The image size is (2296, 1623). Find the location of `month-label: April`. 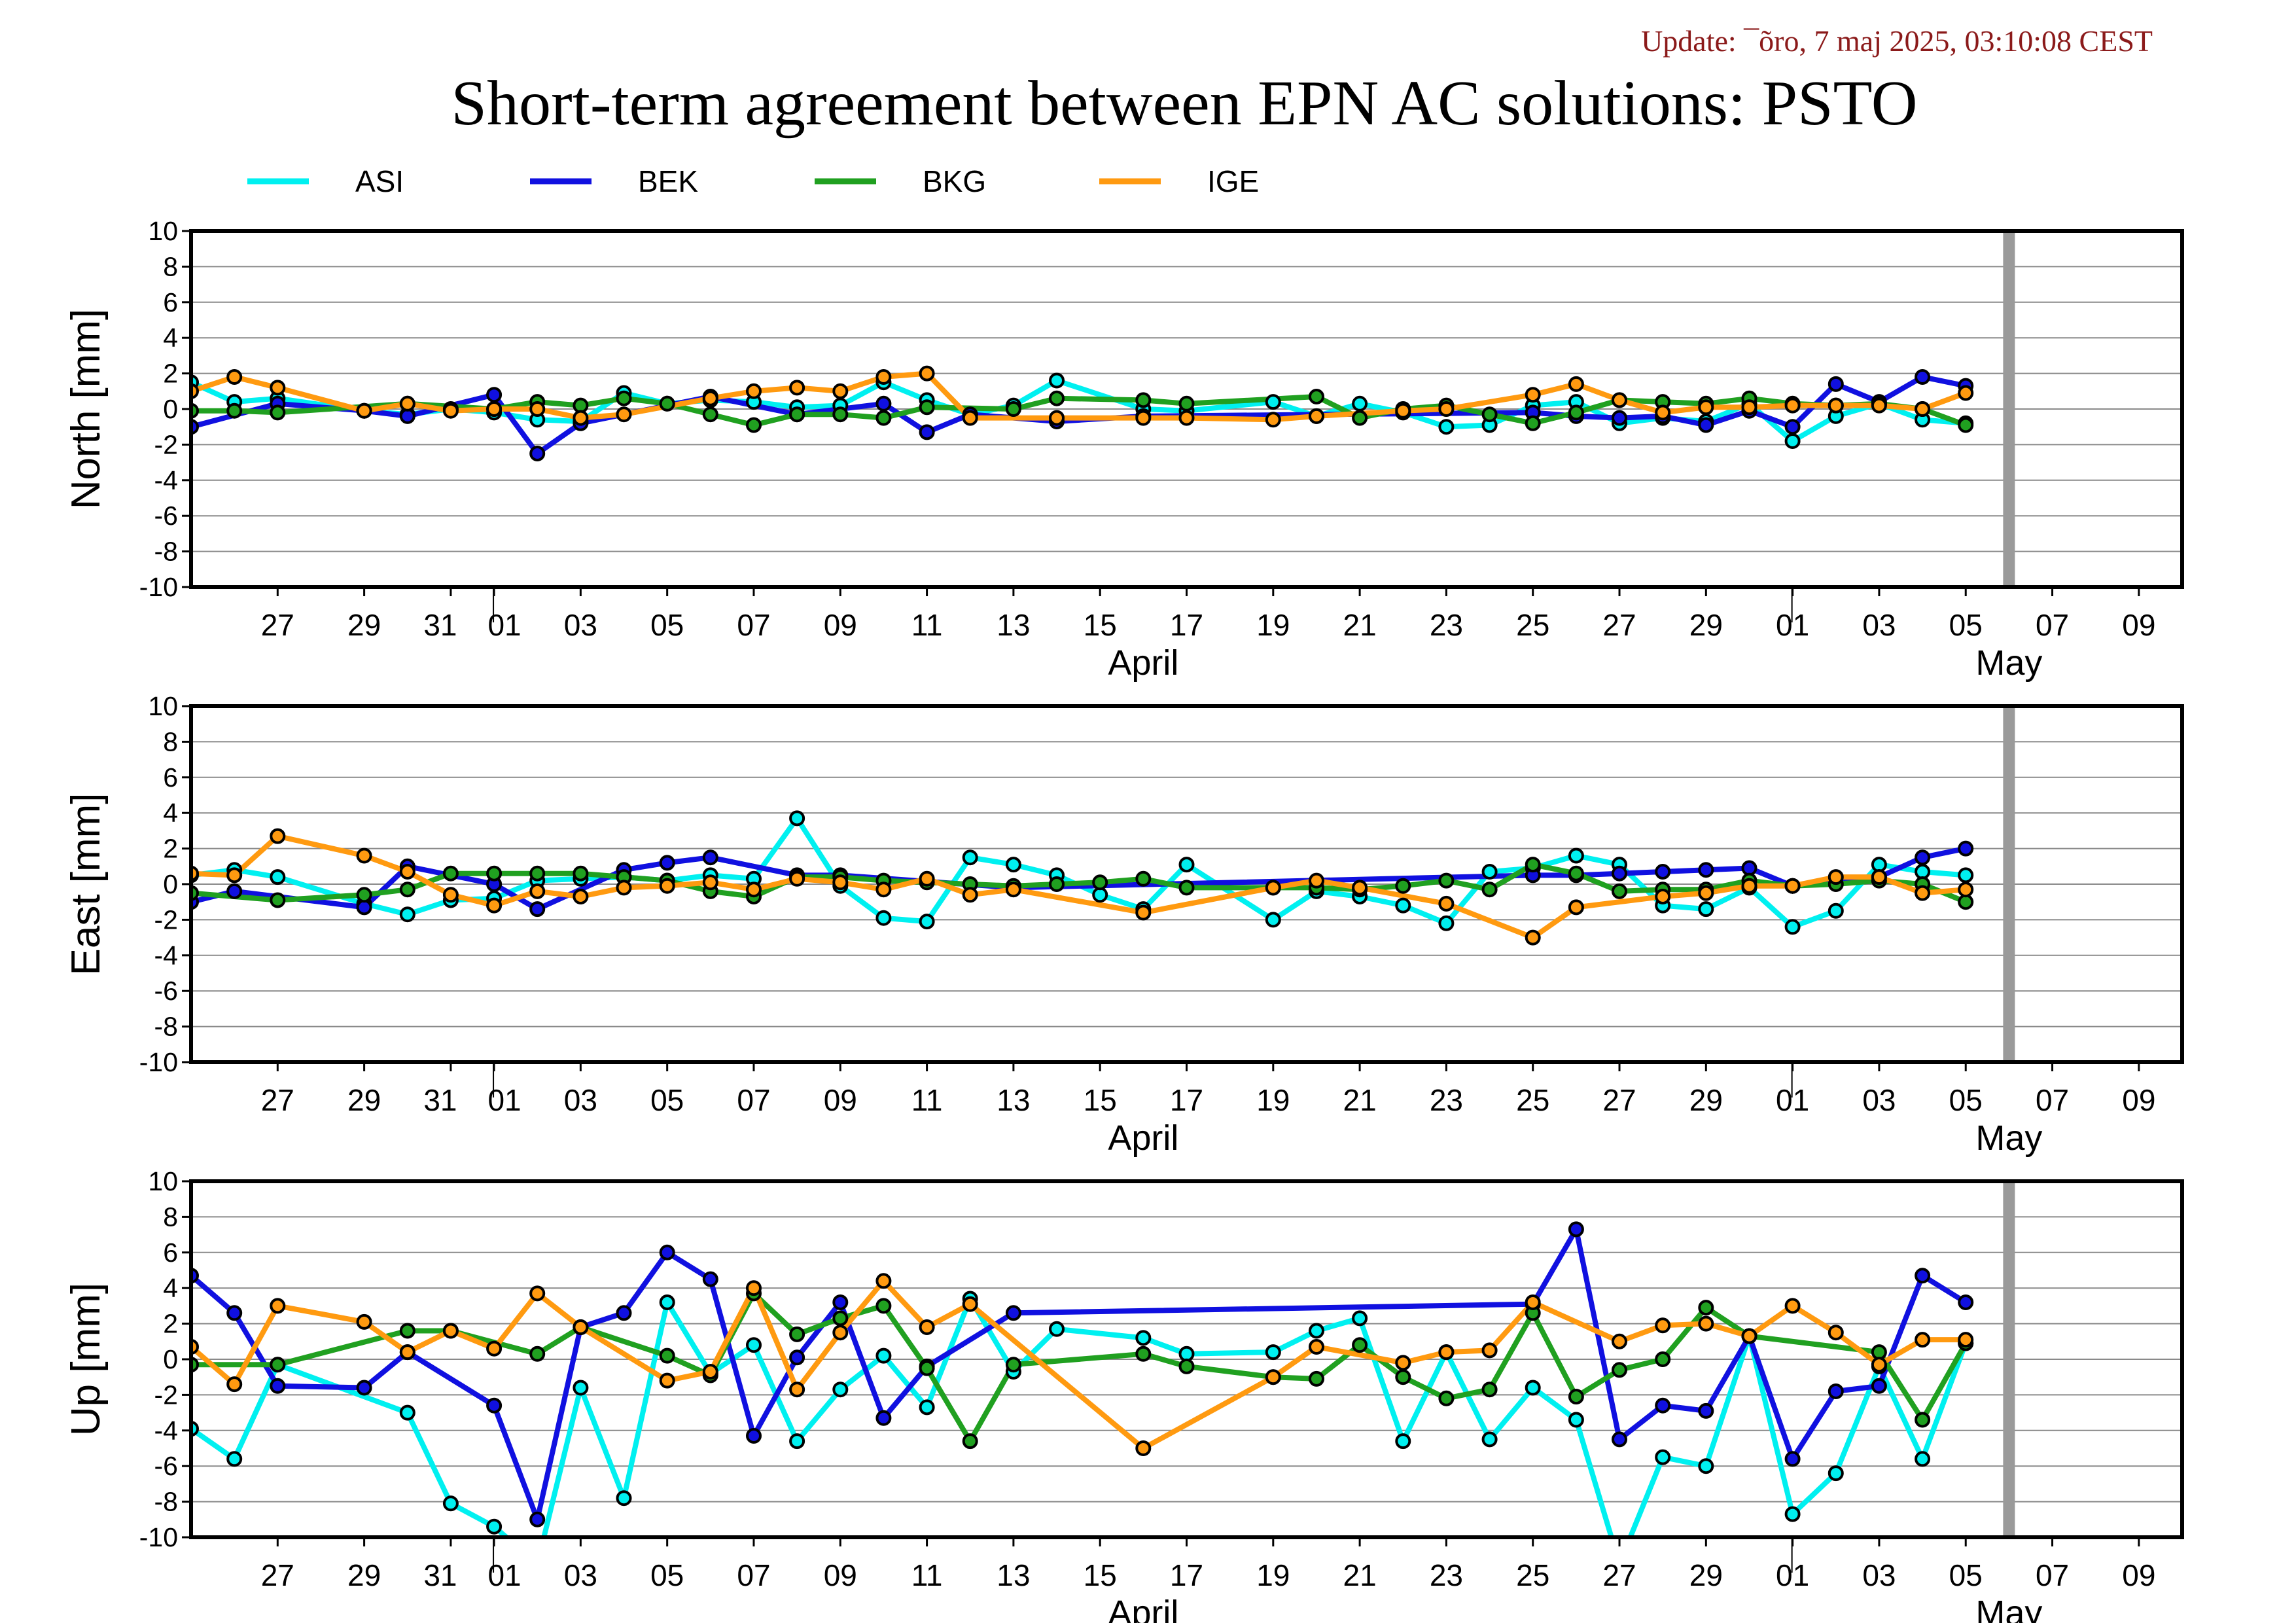

month-label: April is located at coordinates (1143, 1138).